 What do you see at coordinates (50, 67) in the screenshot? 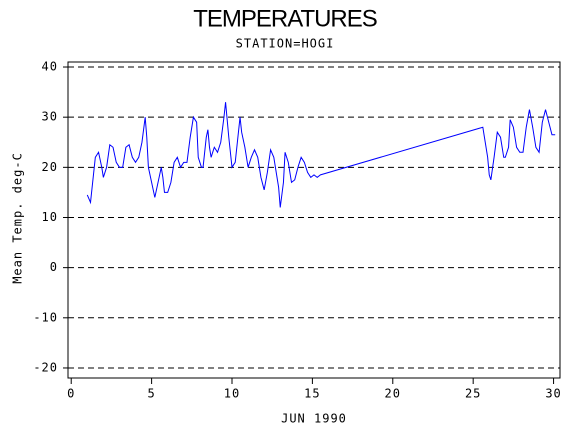
I see `y-tick-label: 40` at bounding box center [50, 67].